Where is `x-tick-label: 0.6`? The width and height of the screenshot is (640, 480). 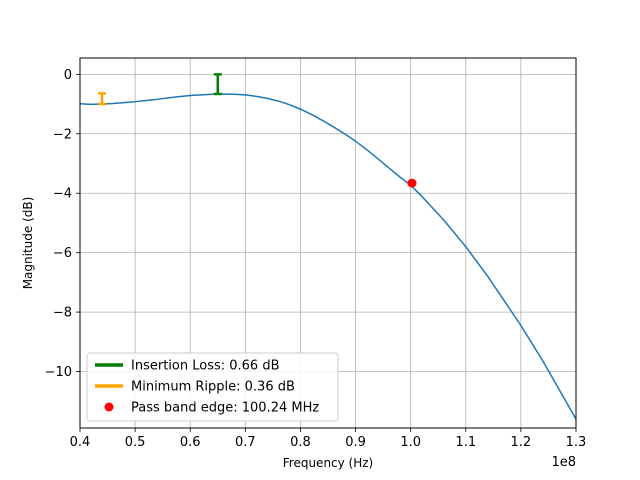
x-tick-label: 0.6 is located at coordinates (190, 442).